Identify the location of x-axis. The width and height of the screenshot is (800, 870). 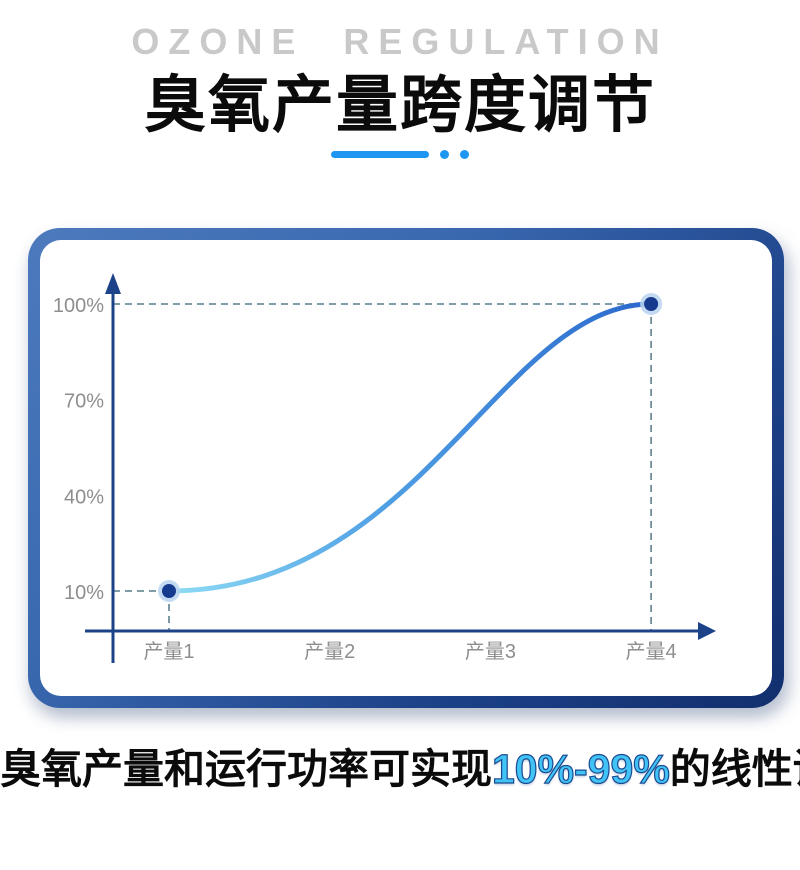
(400, 631).